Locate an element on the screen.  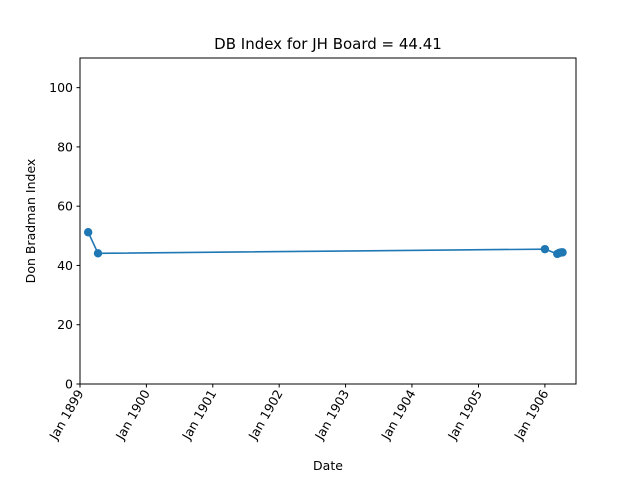
y-tick-label: 60 is located at coordinates (65, 206).